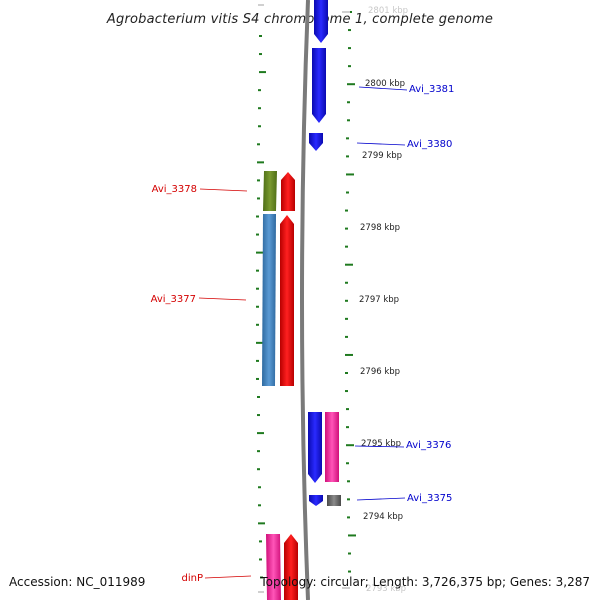 The image size is (600, 600). What do you see at coordinates (318, 253) in the screenshot?
I see `forward-cds-track` at bounding box center [318, 253].